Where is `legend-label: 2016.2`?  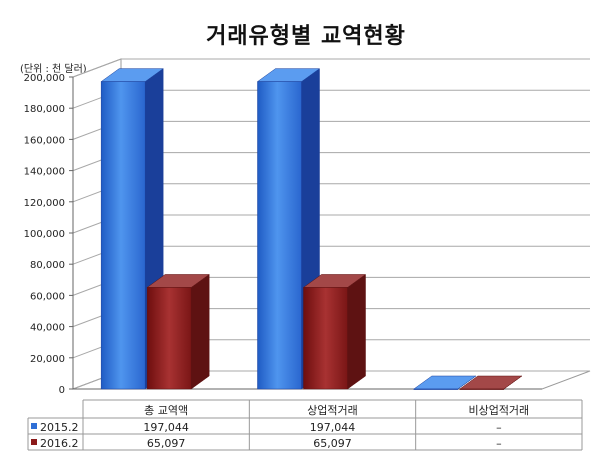
legend-label: 2016.2 is located at coordinates (59, 443).